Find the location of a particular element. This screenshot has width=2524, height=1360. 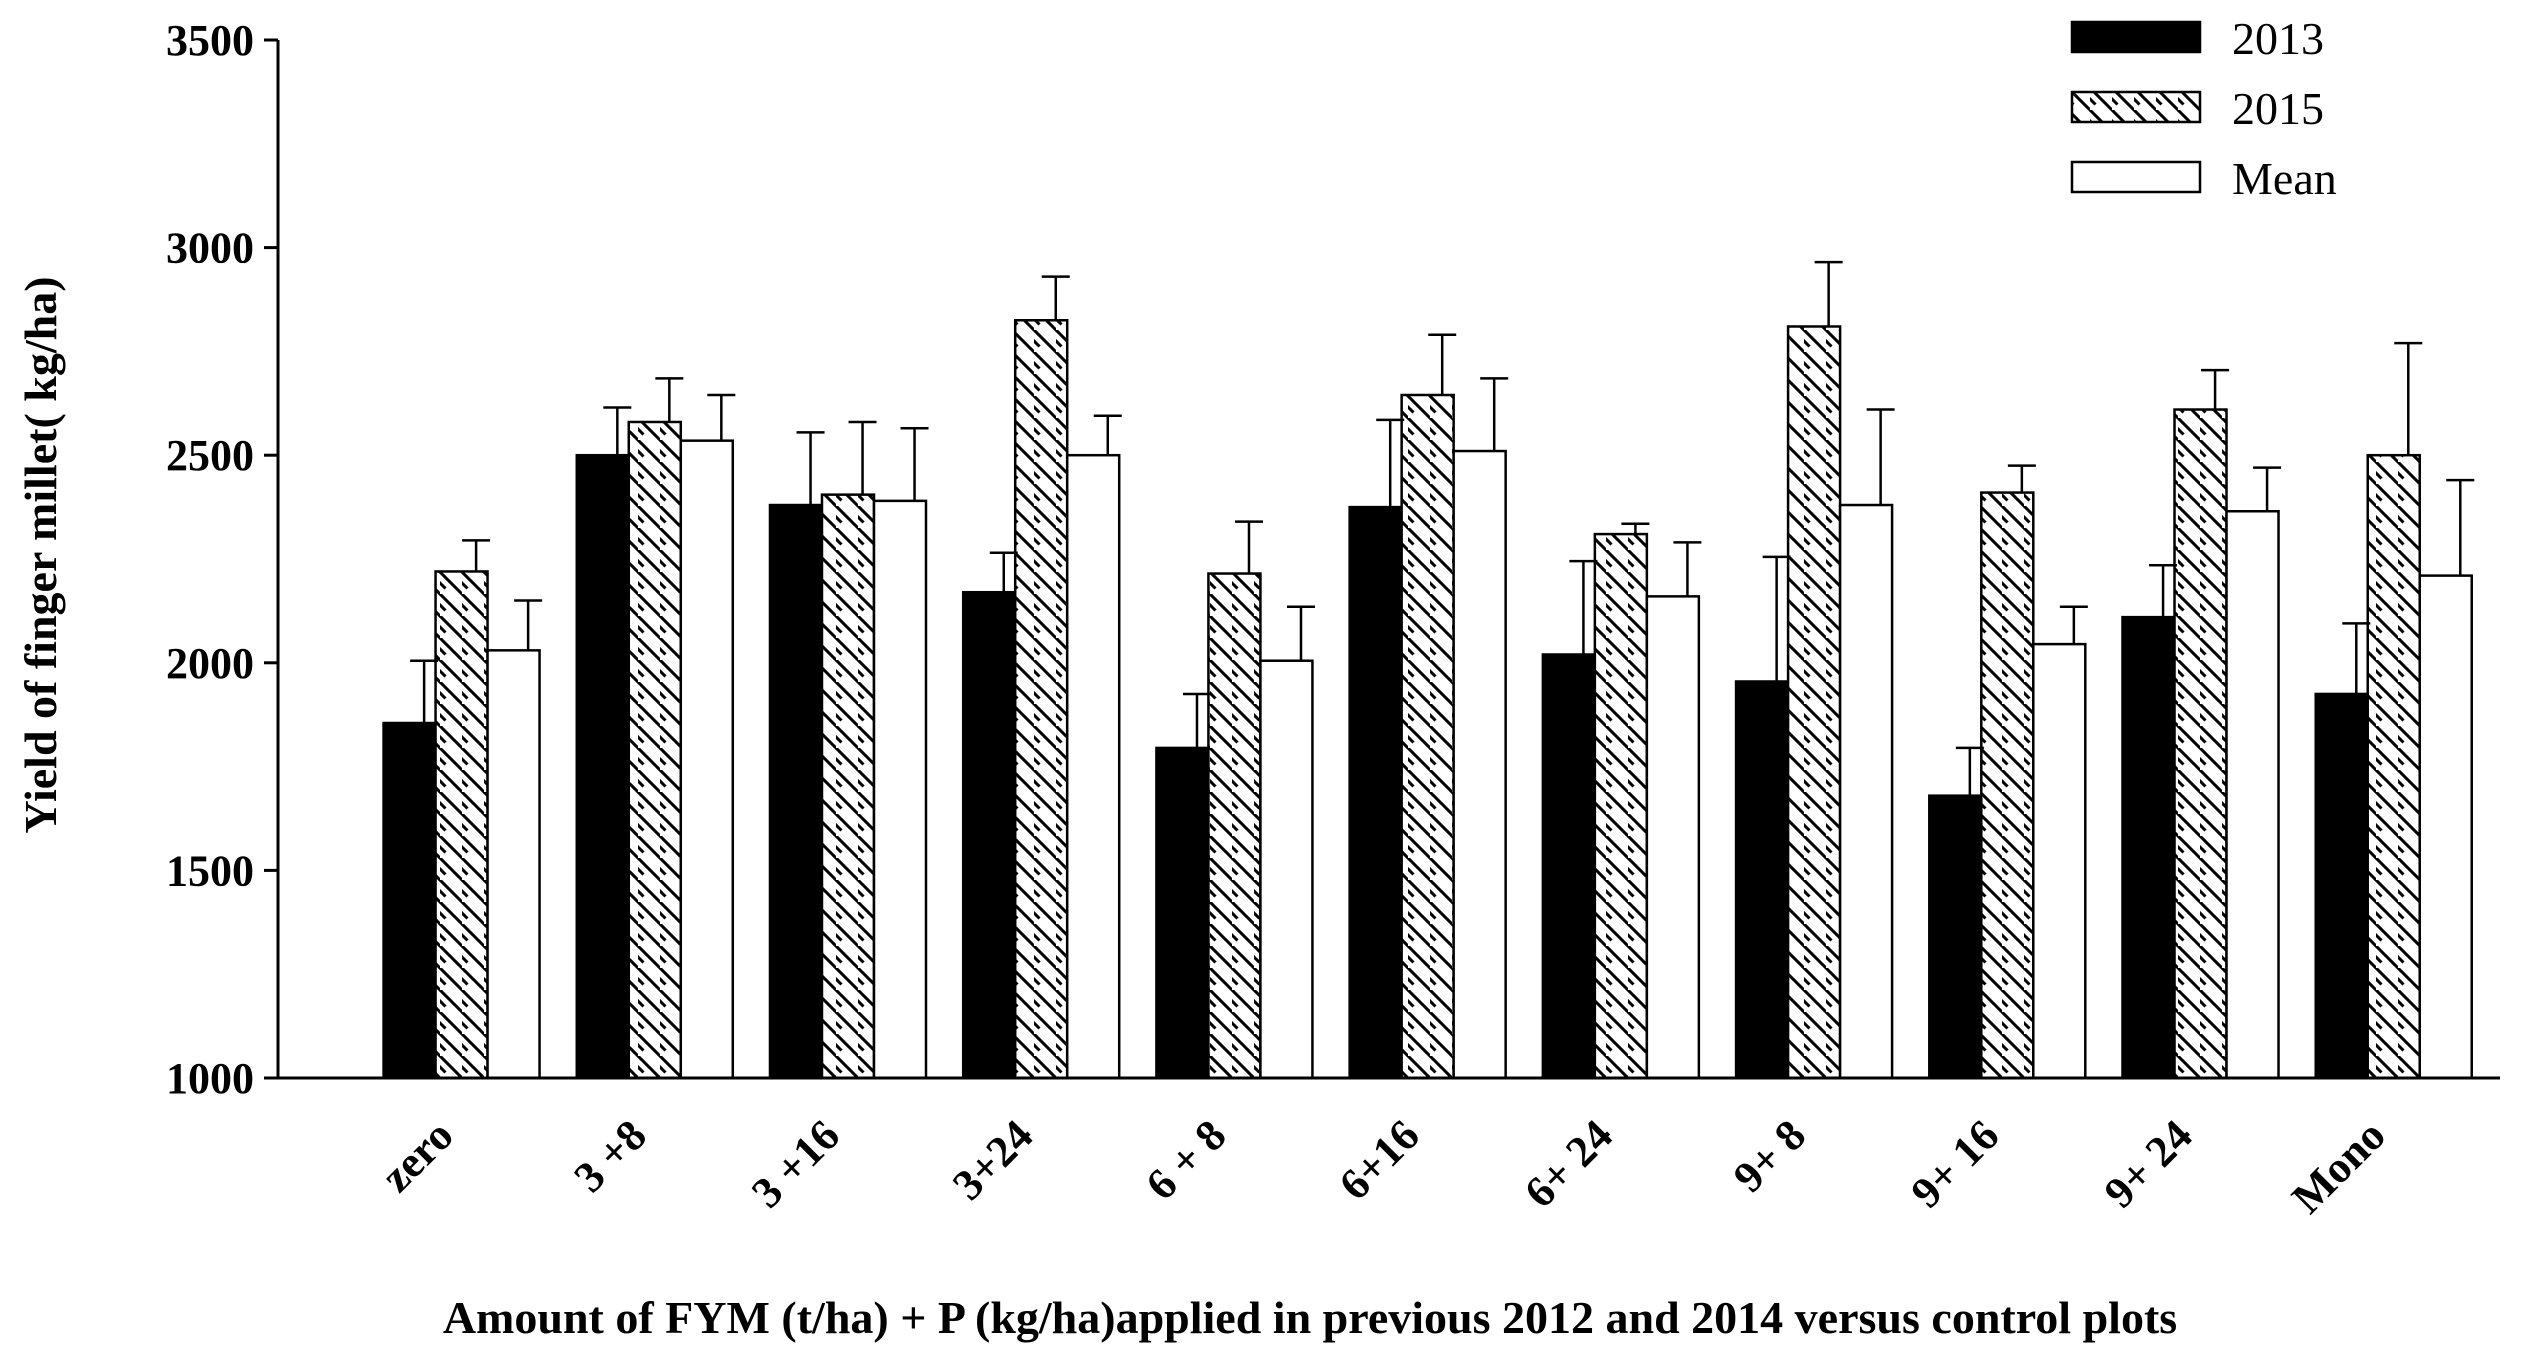

x-tick-label: 6+16 is located at coordinates (1379, 1159).